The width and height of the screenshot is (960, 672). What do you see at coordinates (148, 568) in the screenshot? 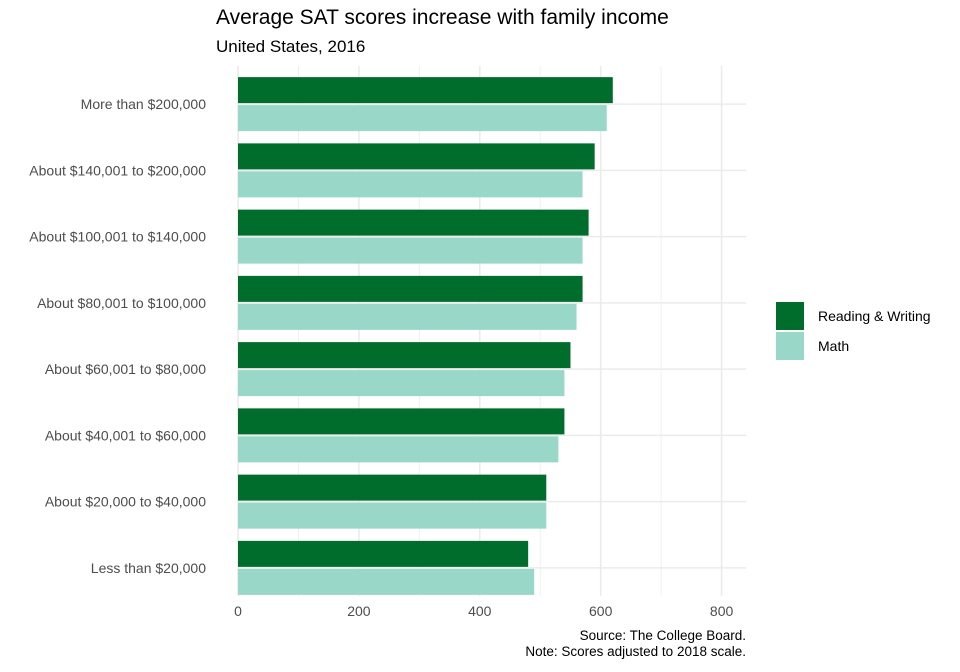
I see `y-tick-label: Less than $20,000` at bounding box center [148, 568].